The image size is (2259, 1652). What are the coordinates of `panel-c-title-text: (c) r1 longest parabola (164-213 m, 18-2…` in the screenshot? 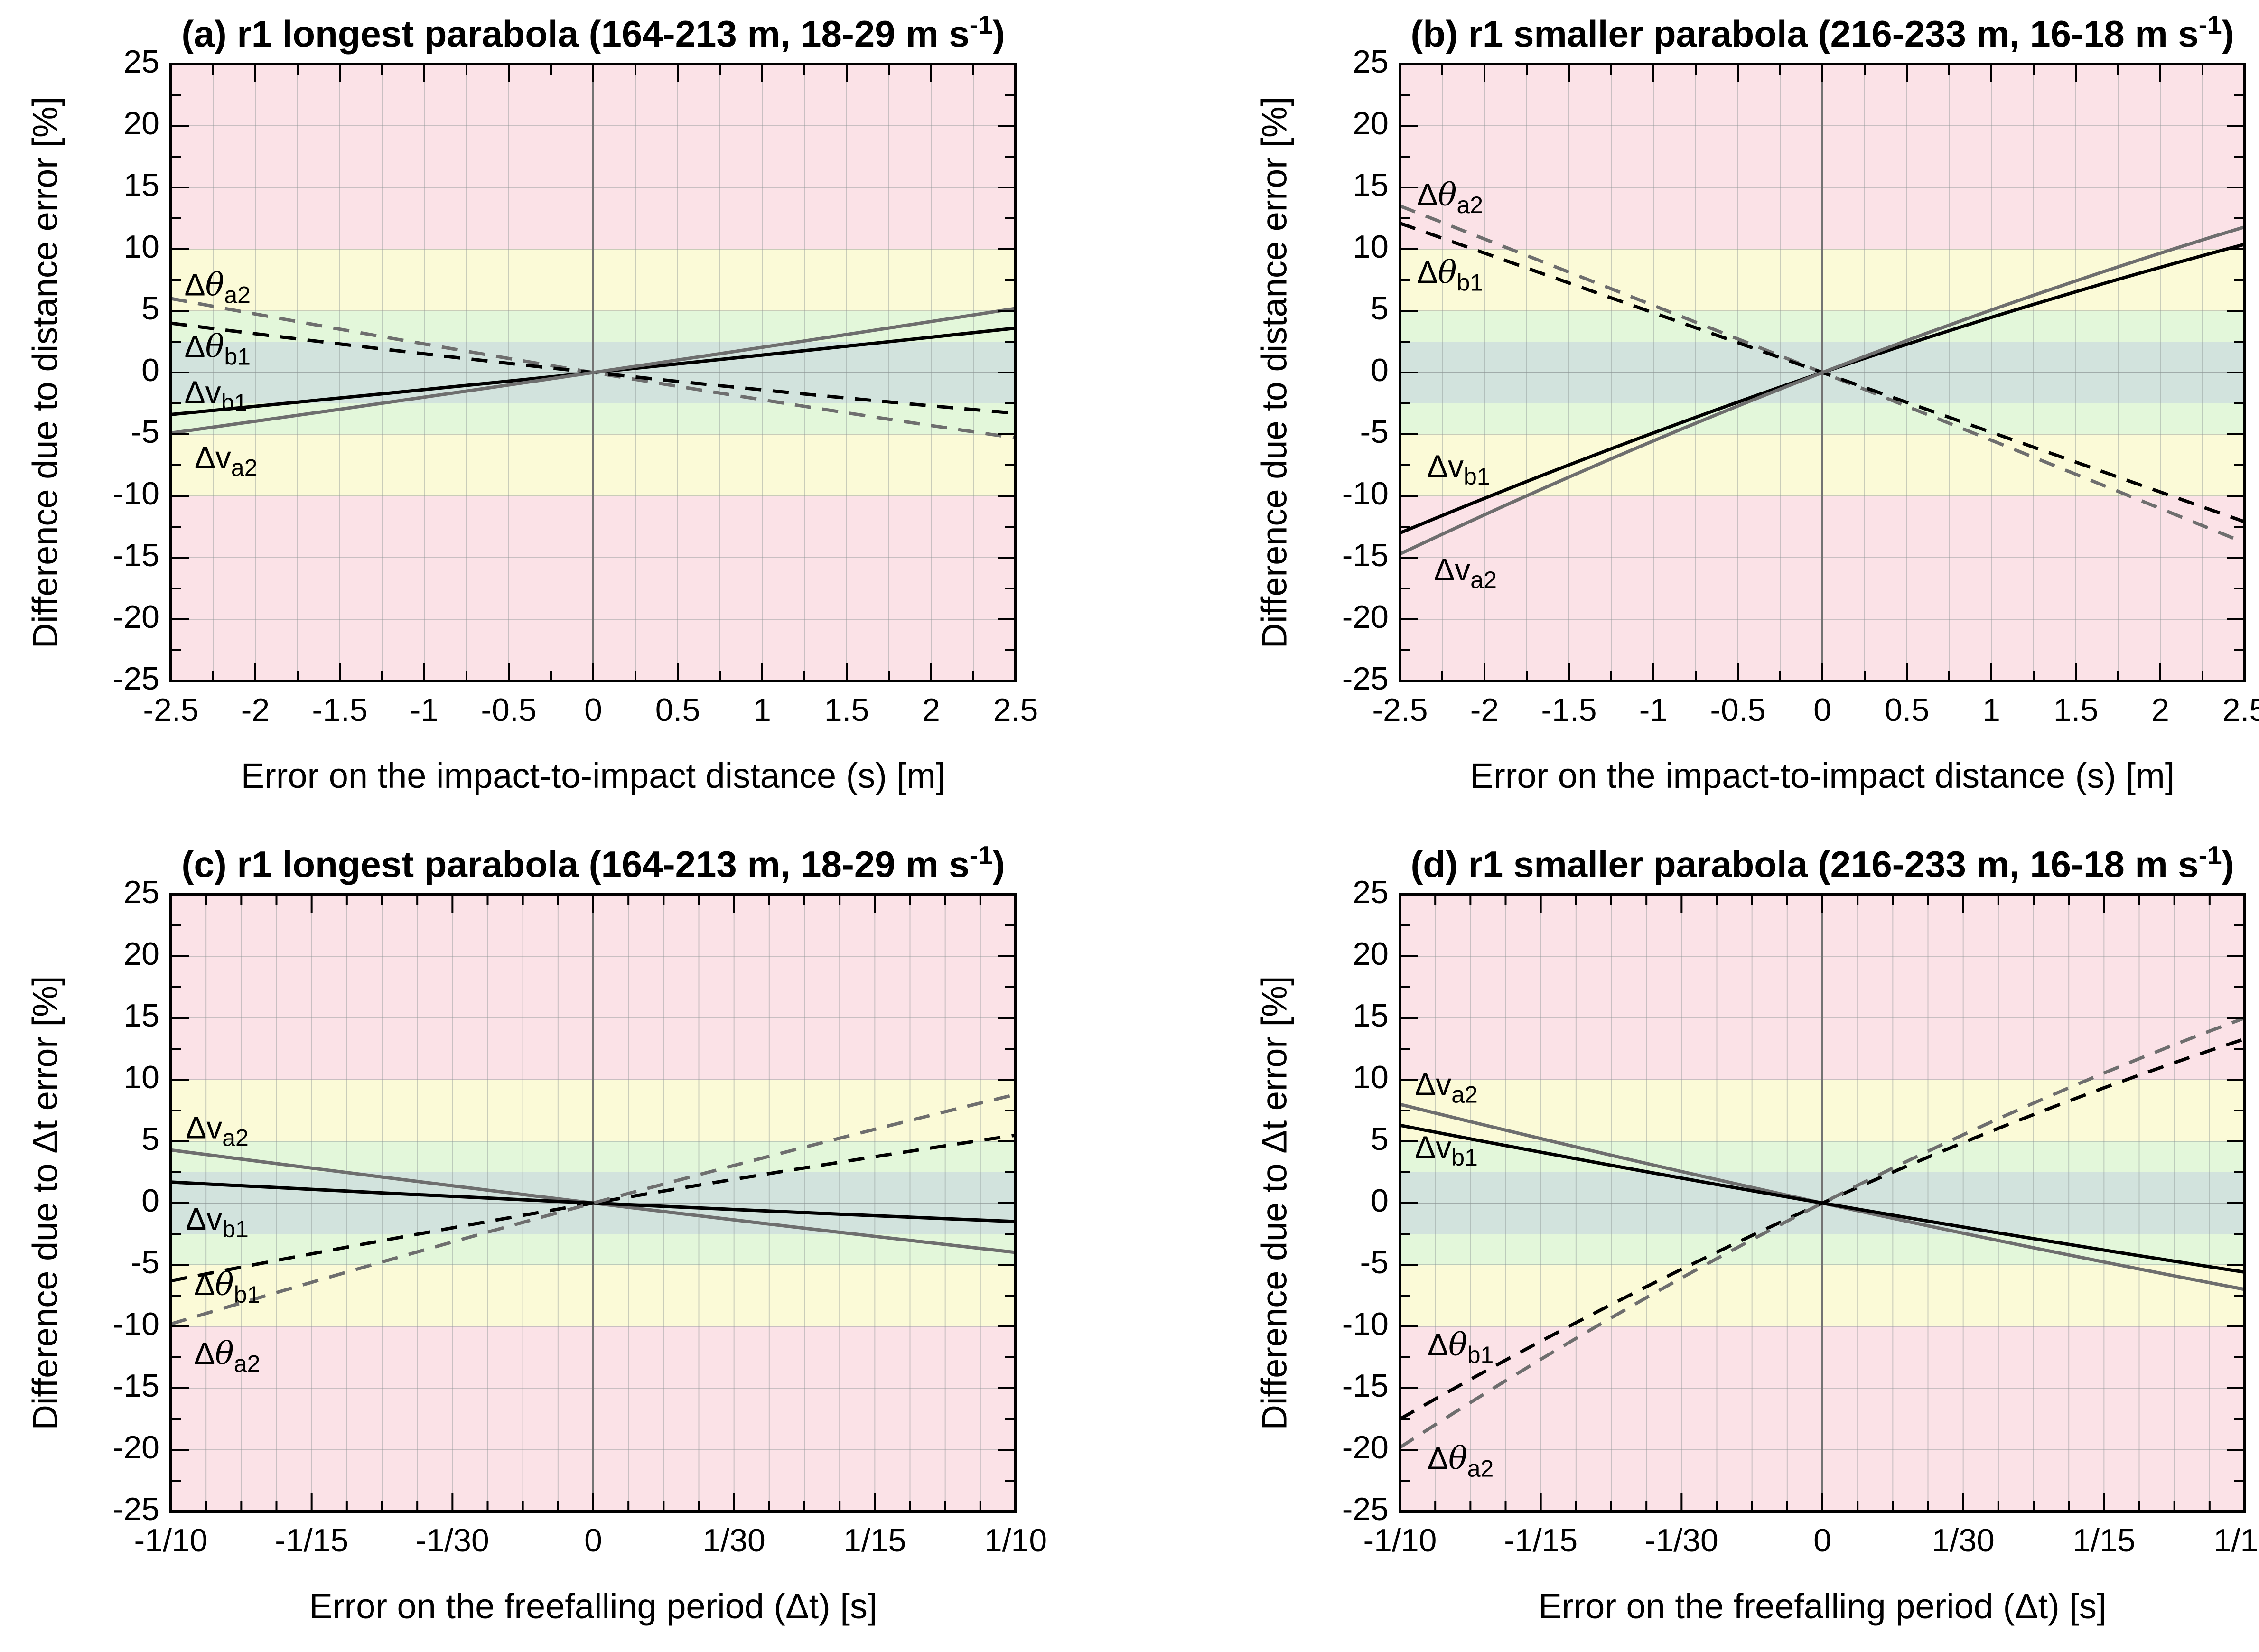 It's located at (575, 864).